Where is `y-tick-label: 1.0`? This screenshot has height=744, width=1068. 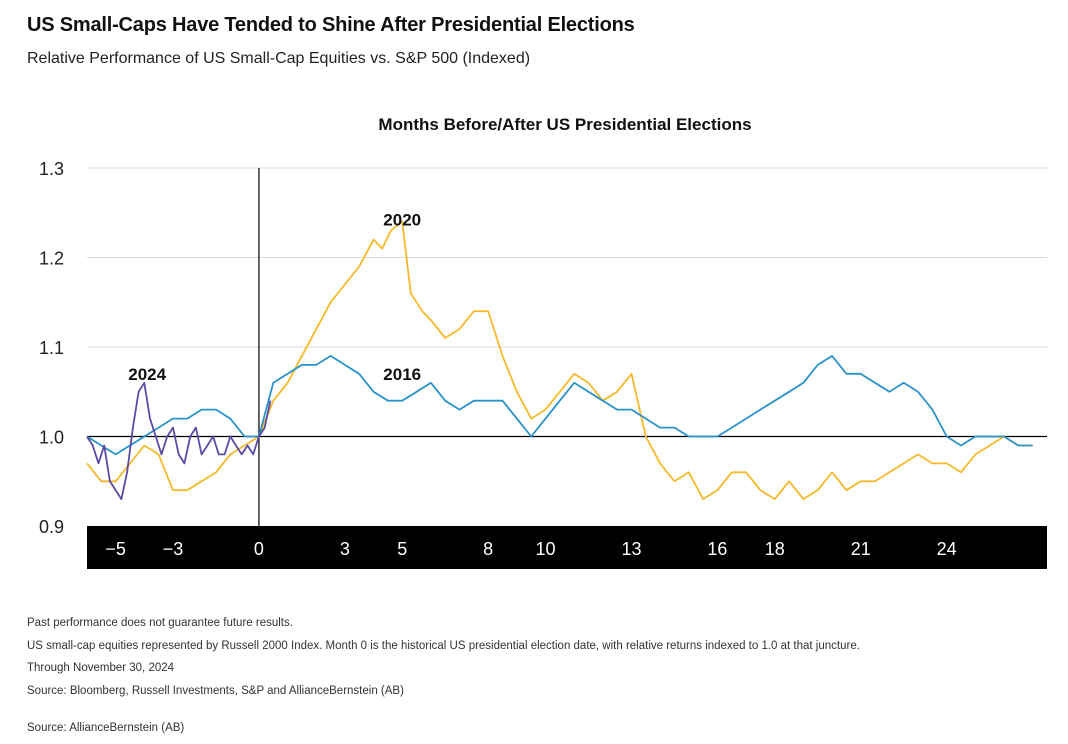
y-tick-label: 1.0 is located at coordinates (51, 438).